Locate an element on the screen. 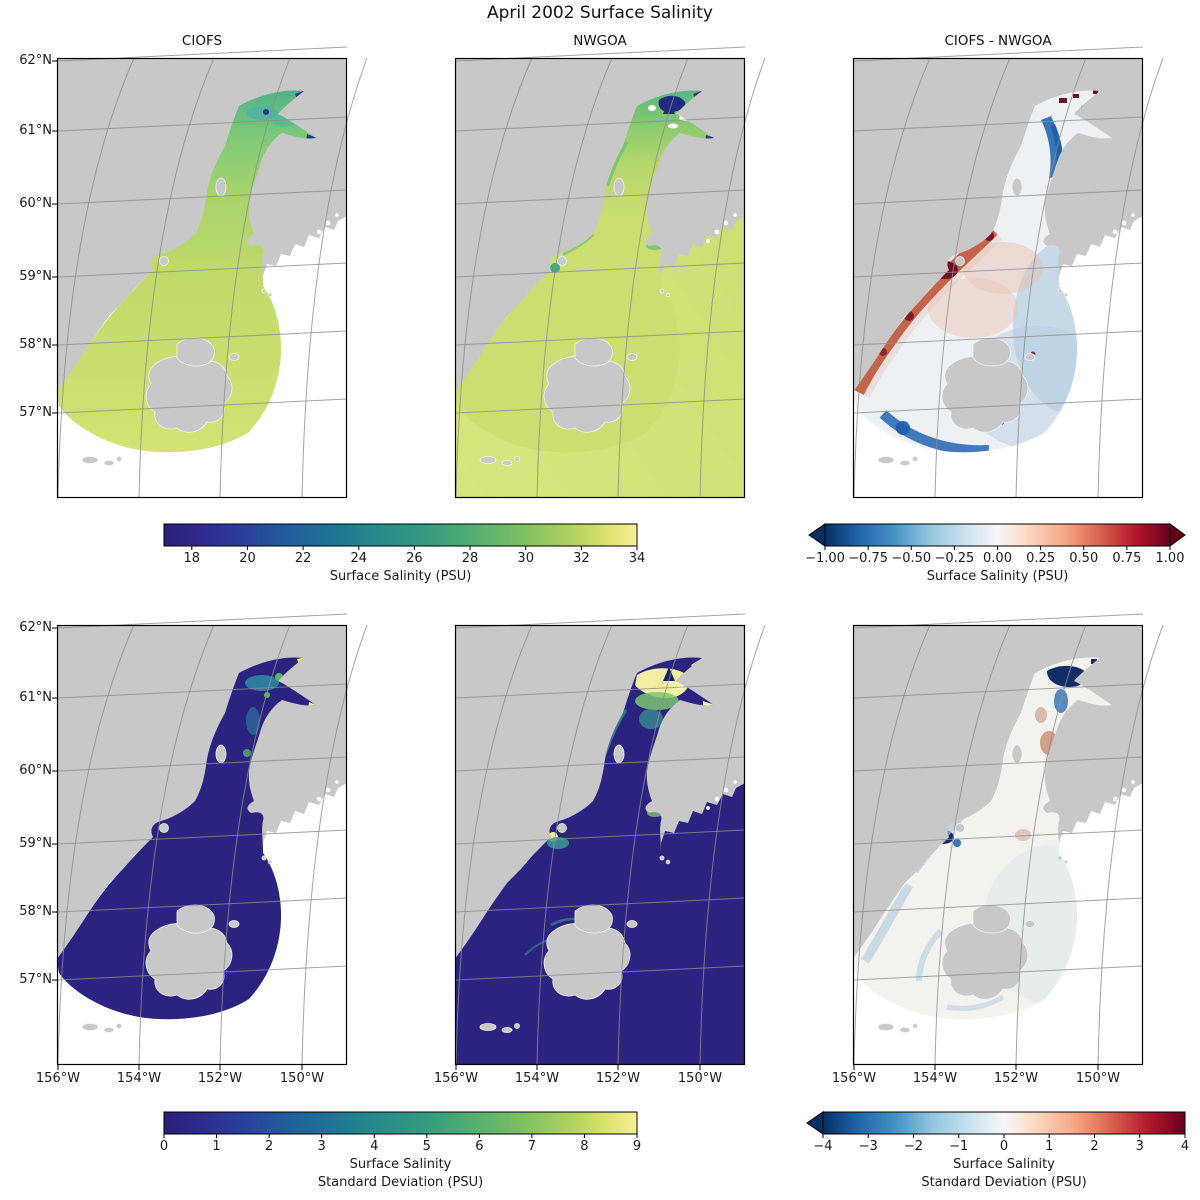  colorbar-tick-label: 28 is located at coordinates (470, 558).